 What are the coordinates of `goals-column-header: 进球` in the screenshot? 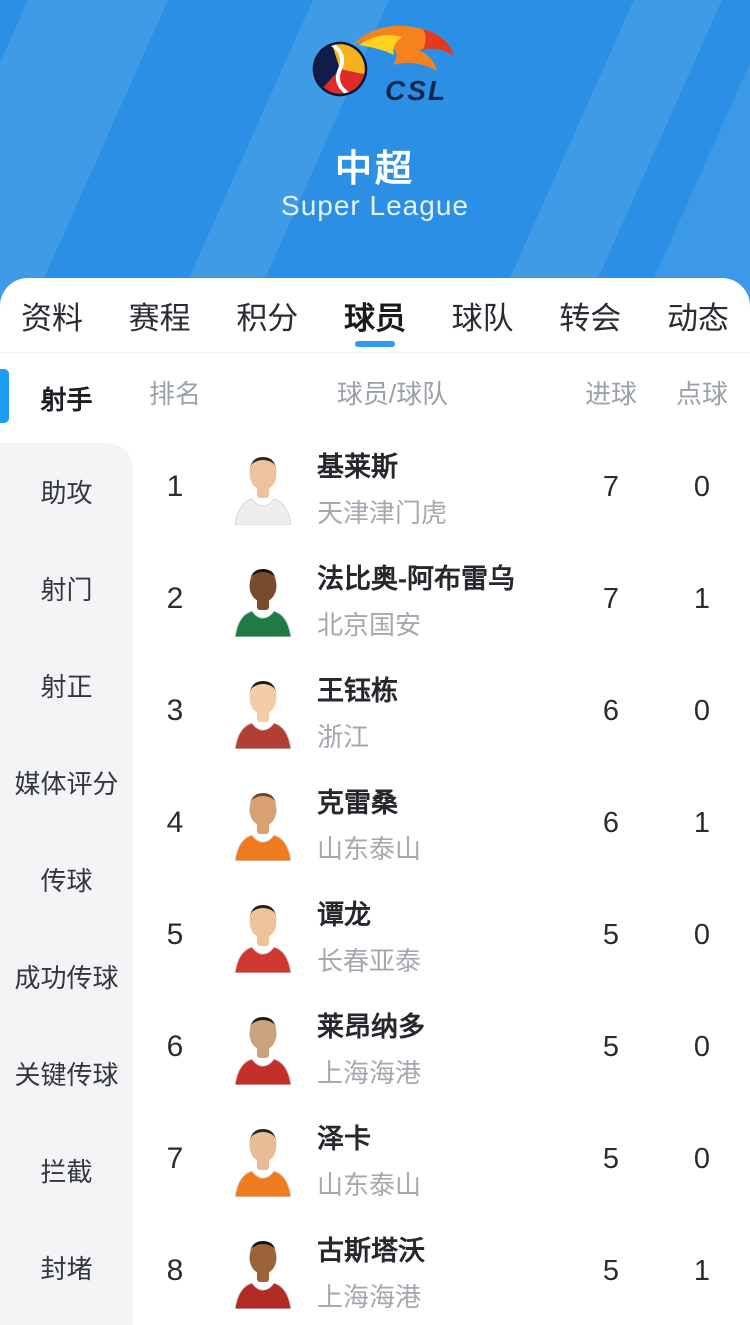 It's located at (610, 393).